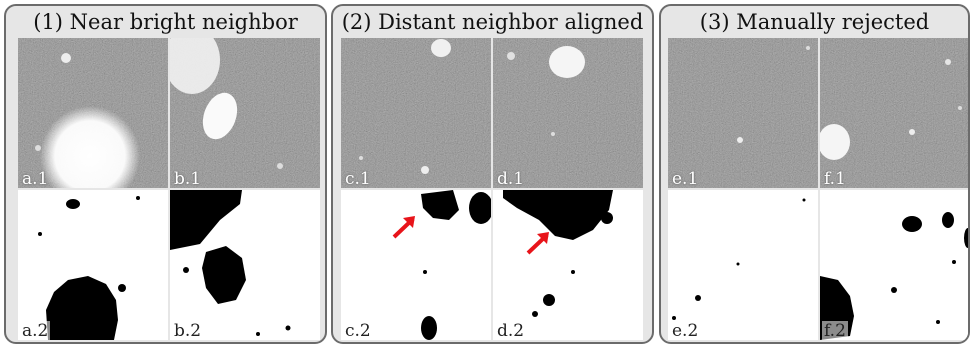  I want to click on mask-image-b2, so click(245, 265).